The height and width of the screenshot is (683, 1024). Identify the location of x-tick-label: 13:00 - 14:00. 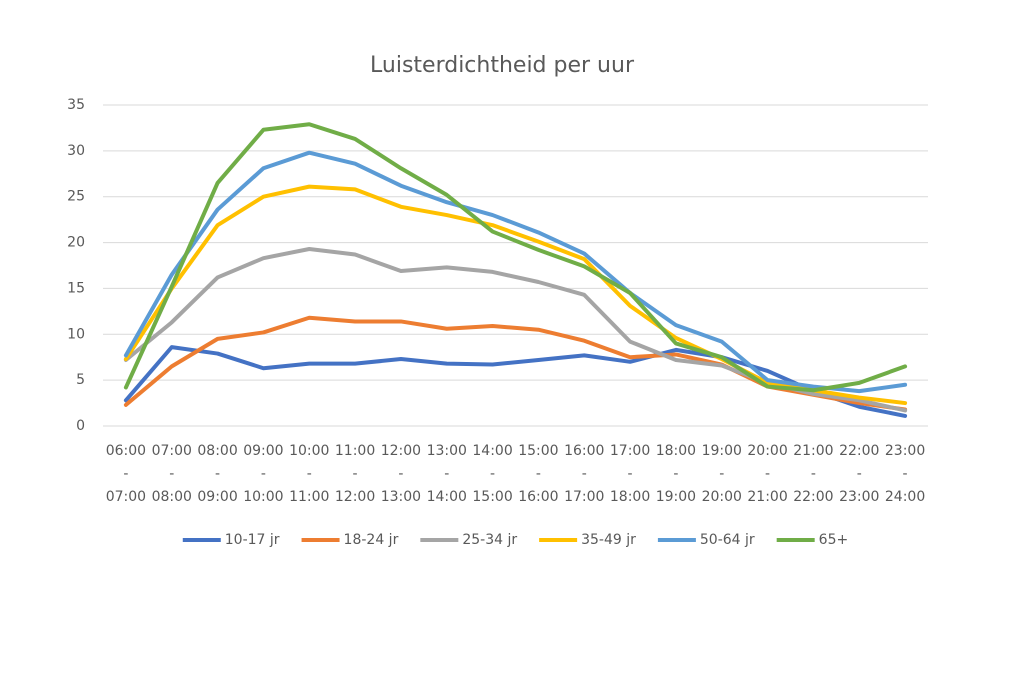
(446, 474).